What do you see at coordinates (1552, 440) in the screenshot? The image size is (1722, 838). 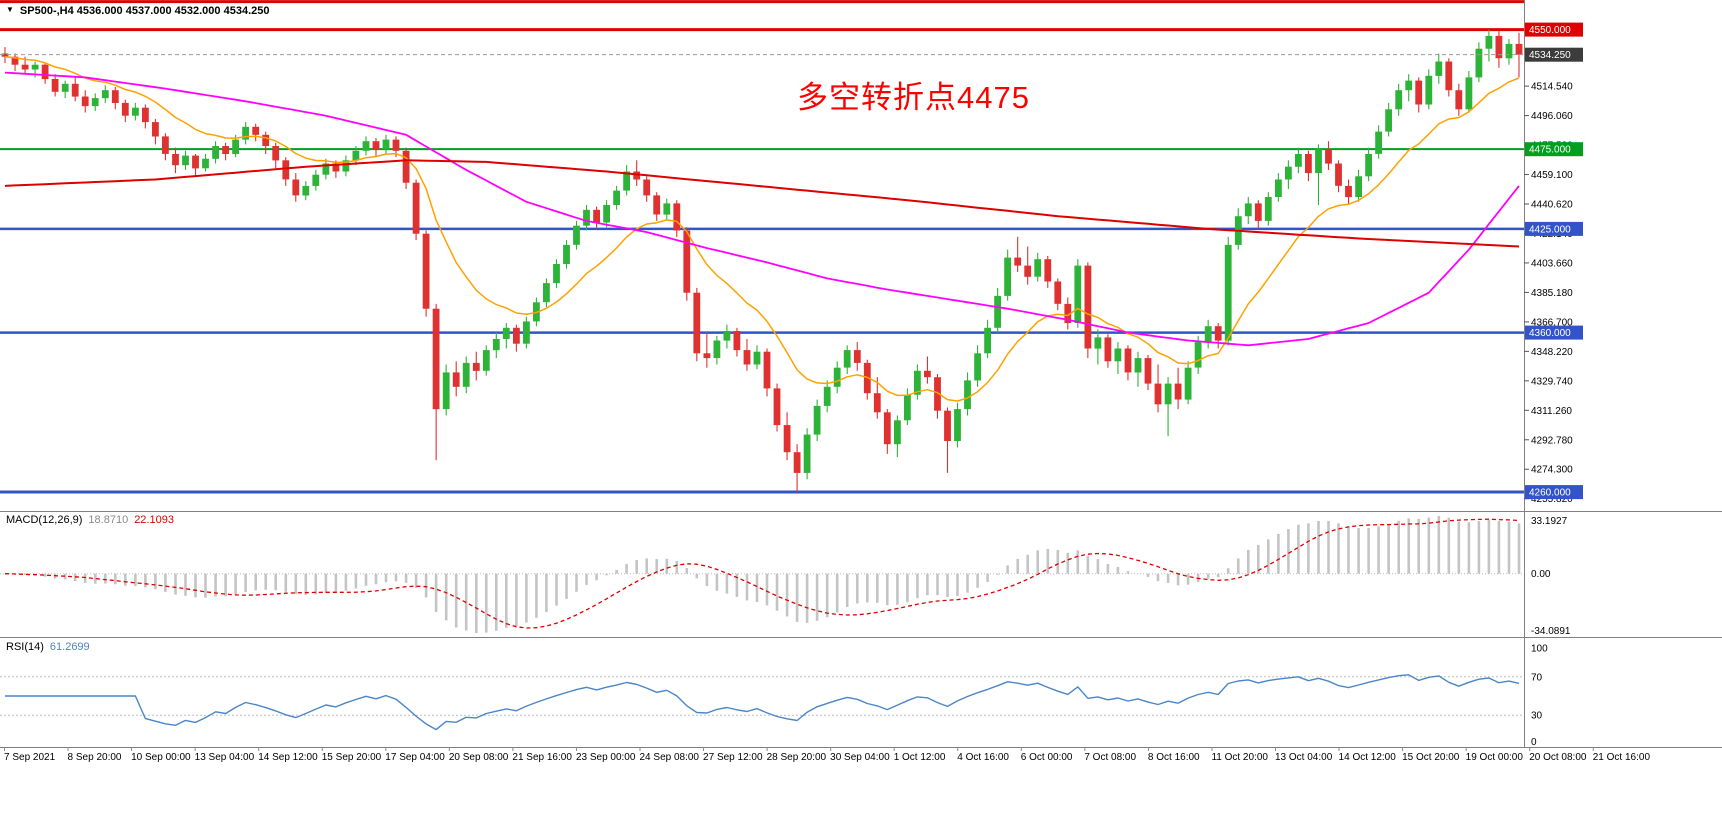 I see `price-scale-label: 4292.780` at bounding box center [1552, 440].